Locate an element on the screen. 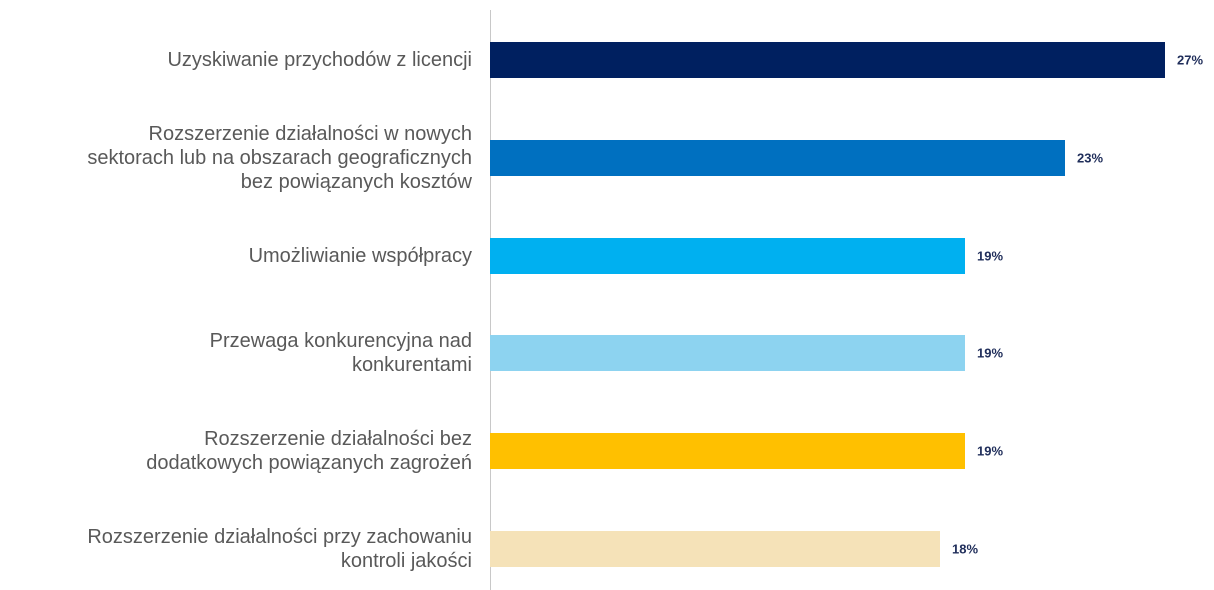  axis-line is located at coordinates (490, 300).